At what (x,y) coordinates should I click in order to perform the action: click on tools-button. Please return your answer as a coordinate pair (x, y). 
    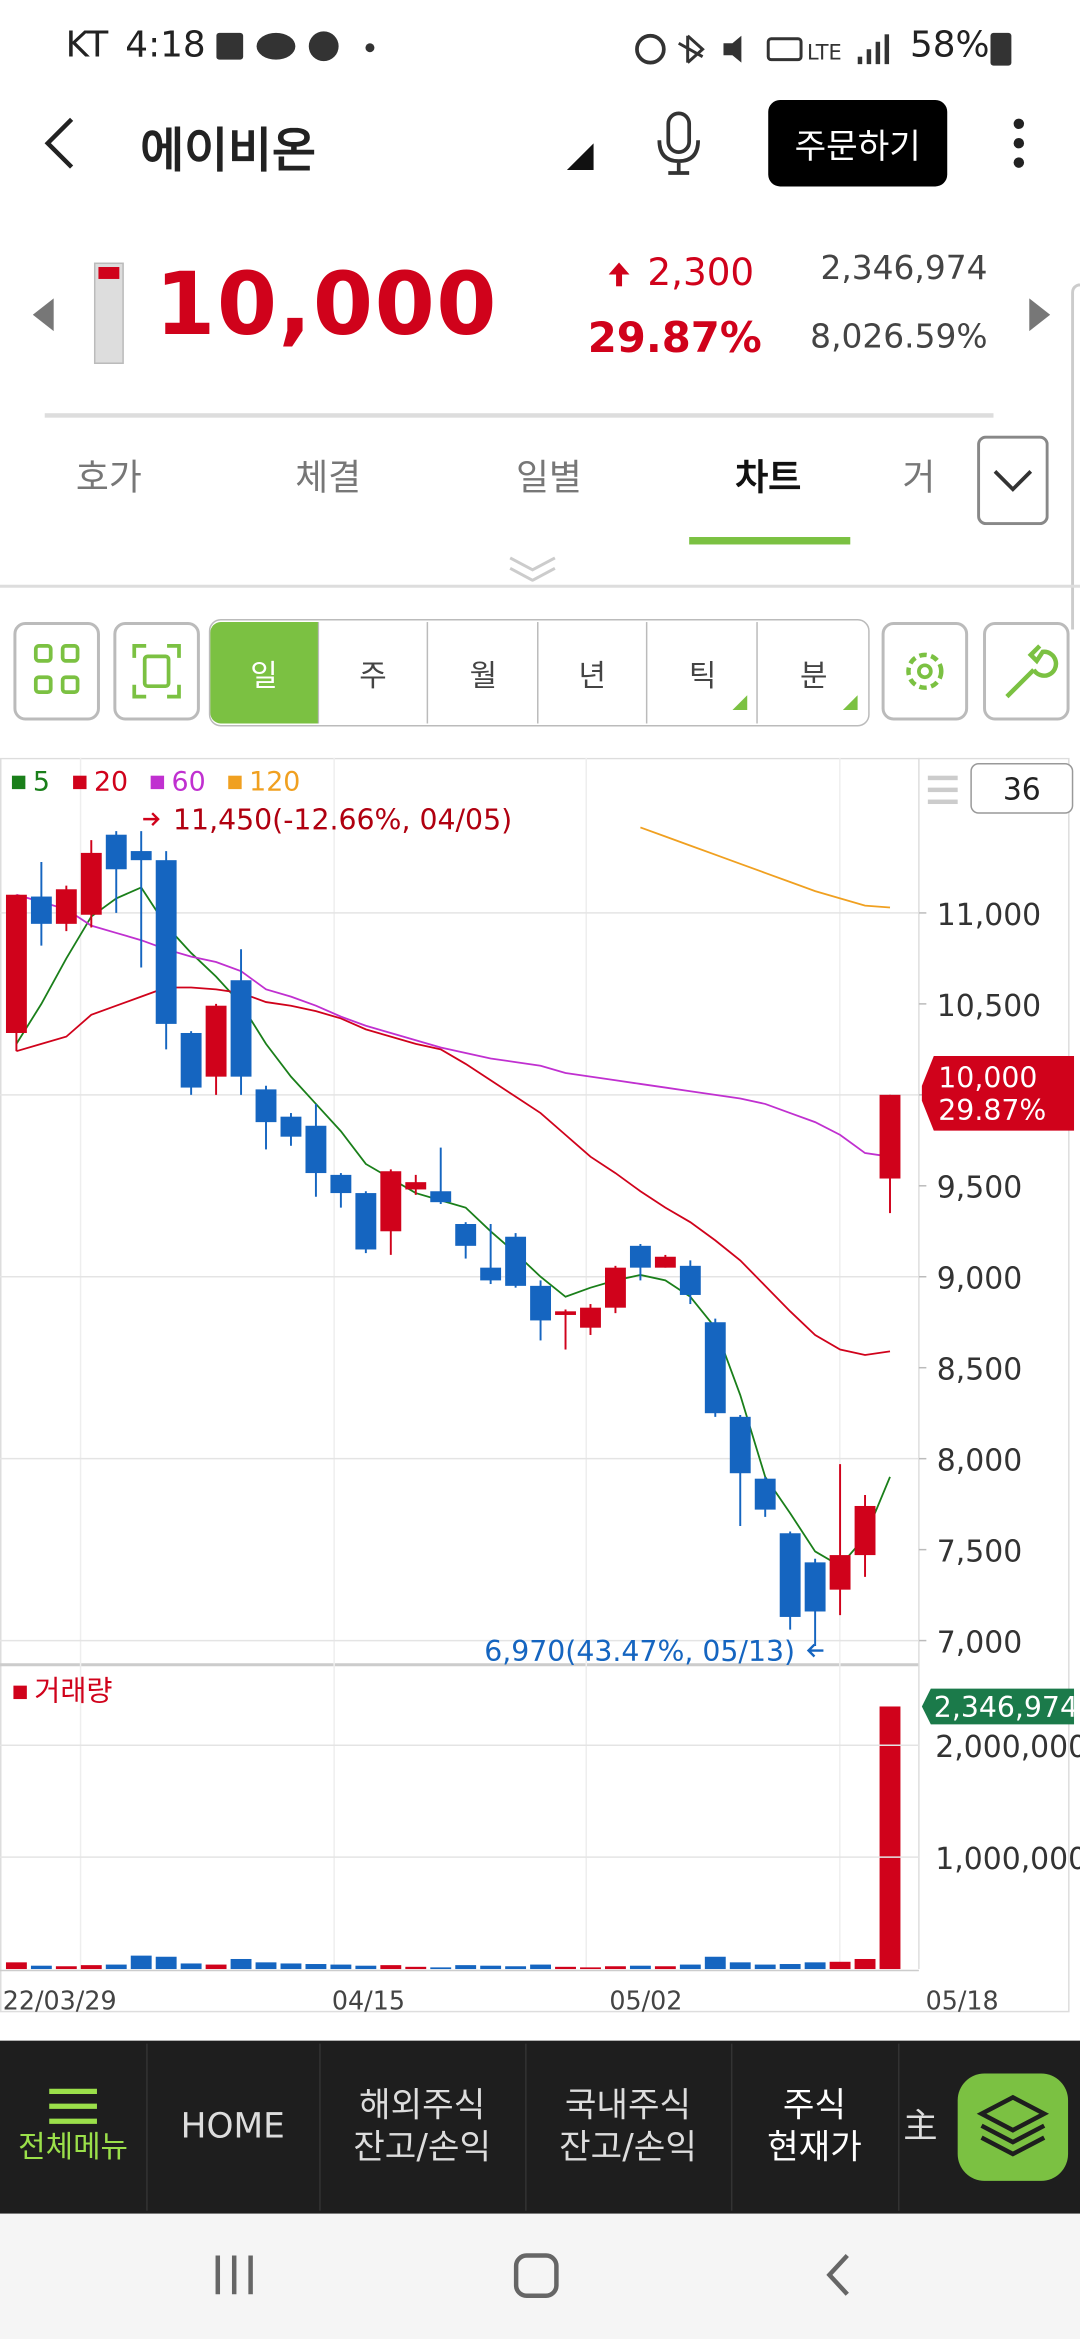
    Looking at the image, I should click on (1026, 671).